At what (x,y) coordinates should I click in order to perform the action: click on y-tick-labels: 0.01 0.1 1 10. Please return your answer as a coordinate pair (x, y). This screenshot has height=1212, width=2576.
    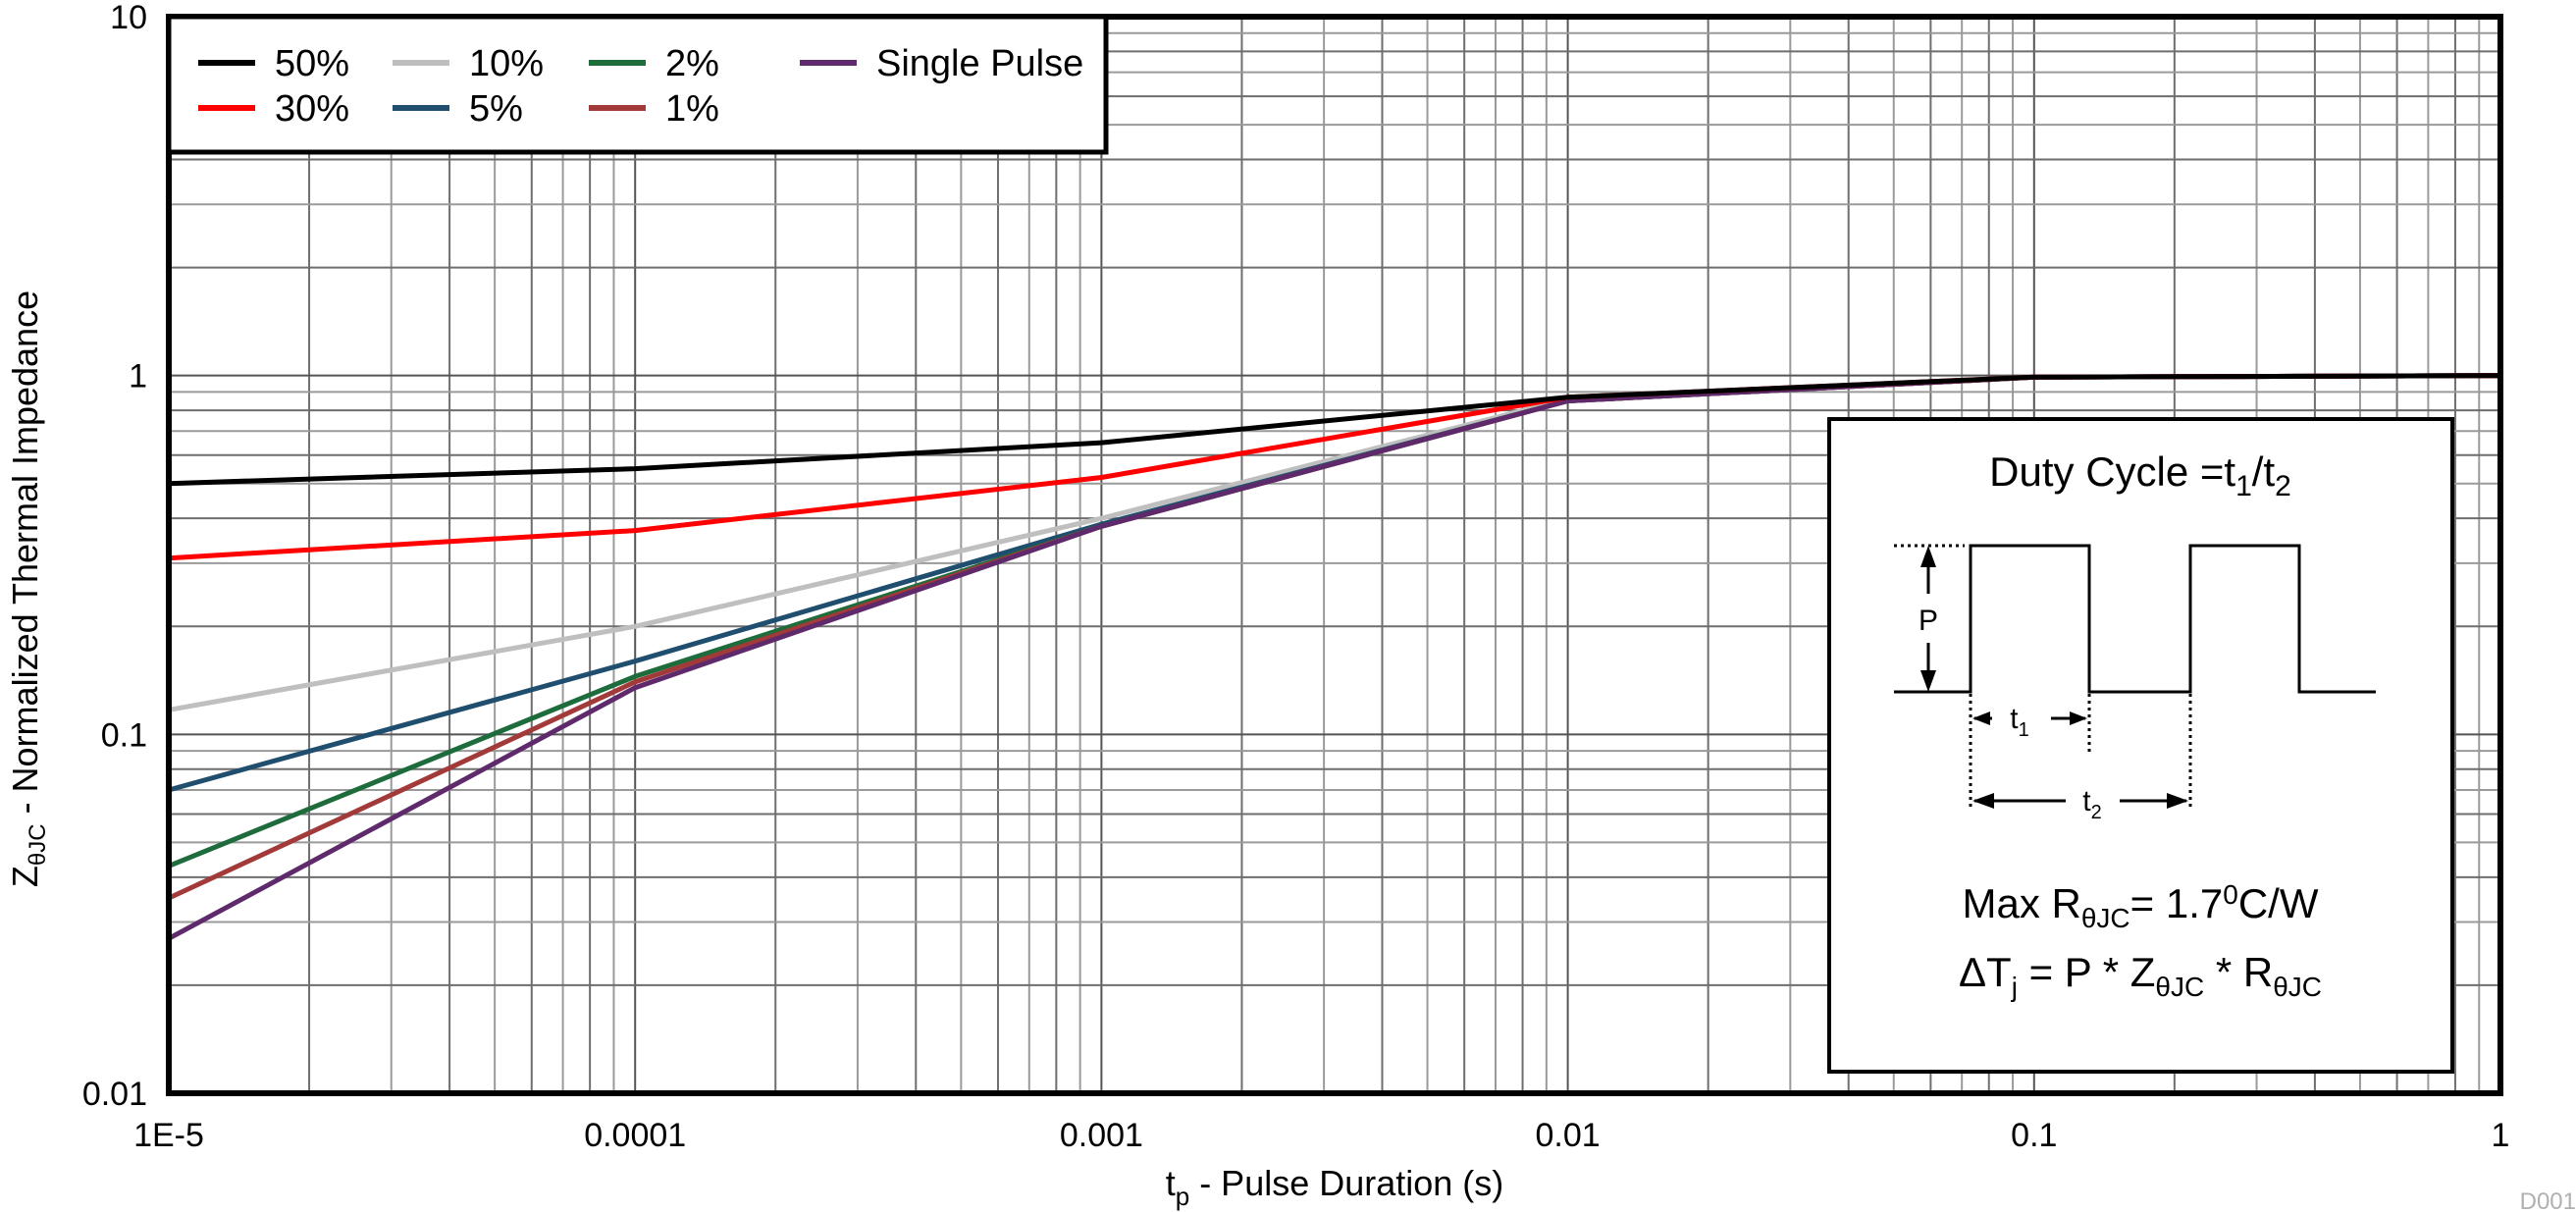
    Looking at the image, I should click on (114, 557).